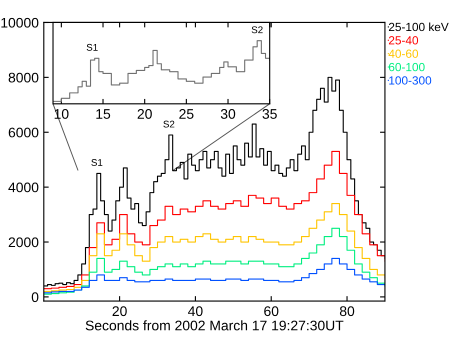  Describe the element at coordinates (403, 40) in the screenshot. I see `legend-label: 25-40` at that location.